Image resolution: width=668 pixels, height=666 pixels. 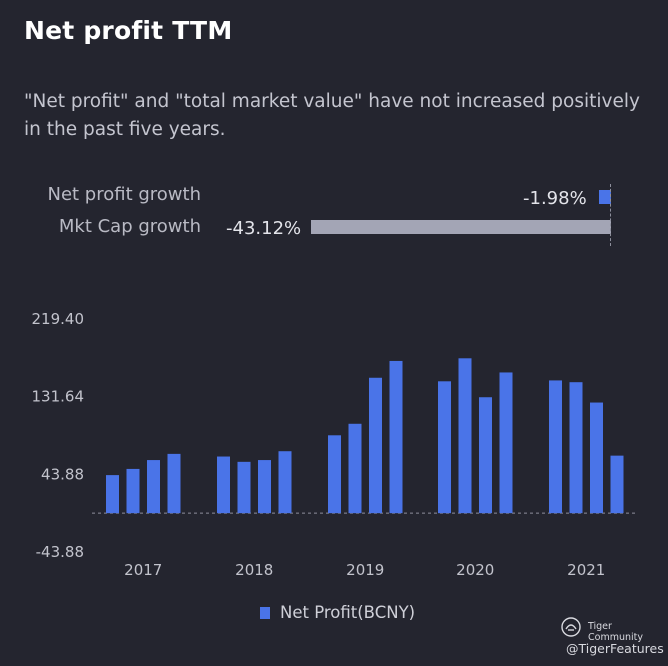 What do you see at coordinates (254, 570) in the screenshot?
I see `x-tick-label-2018: 2018` at bounding box center [254, 570].